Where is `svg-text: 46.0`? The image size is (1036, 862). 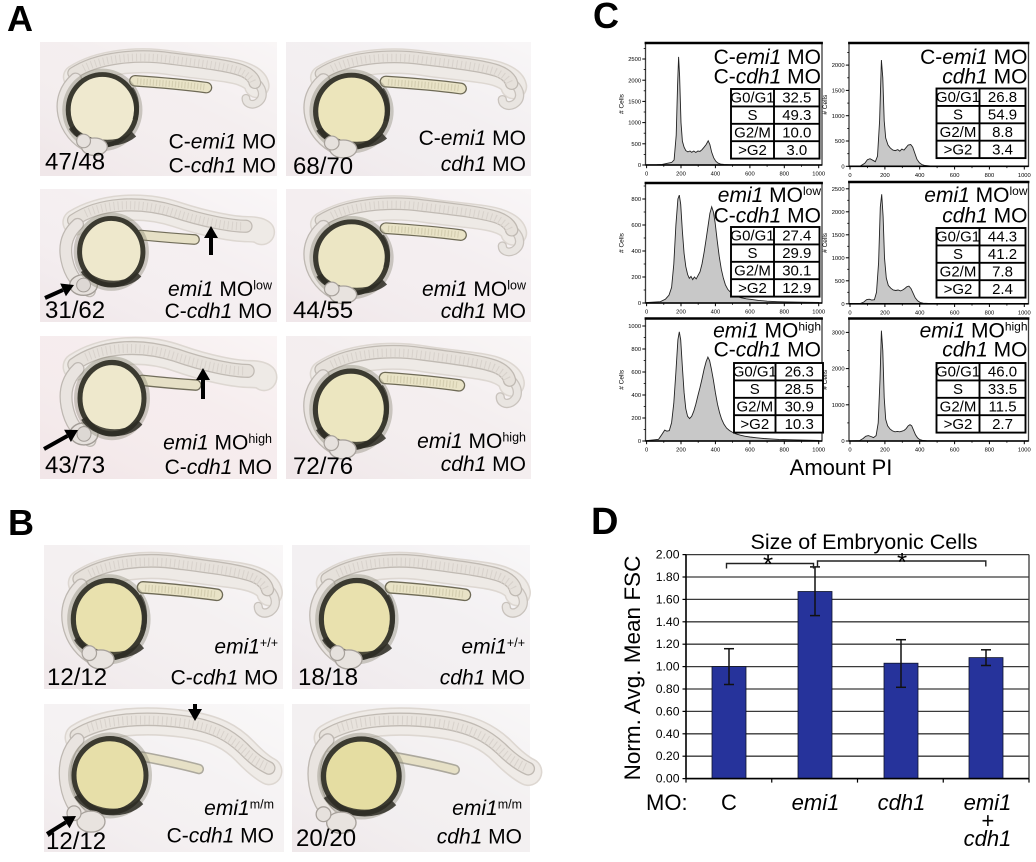
svg-text: 46.0 is located at coordinates (1002, 372).